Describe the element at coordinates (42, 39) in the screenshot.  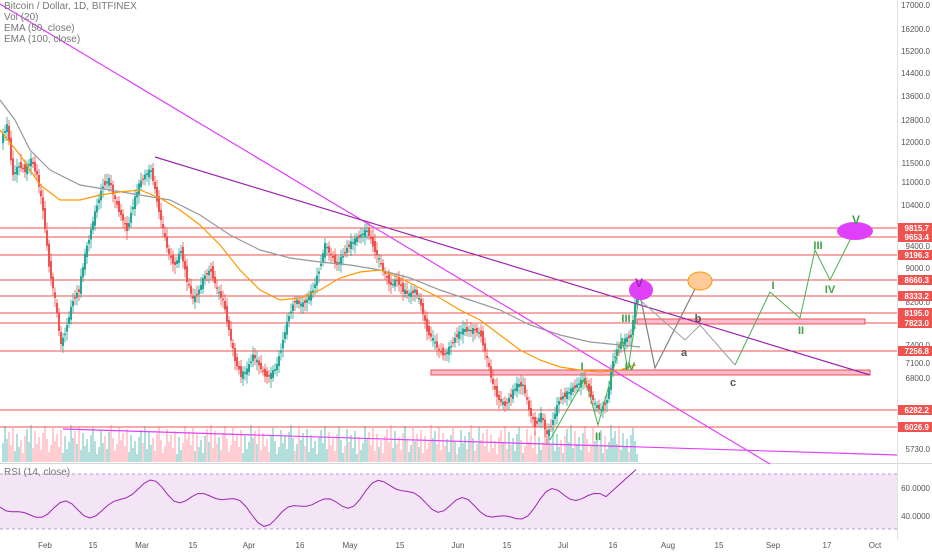
I see `ema100-indicator-label: EMA (100, close)` at that location.